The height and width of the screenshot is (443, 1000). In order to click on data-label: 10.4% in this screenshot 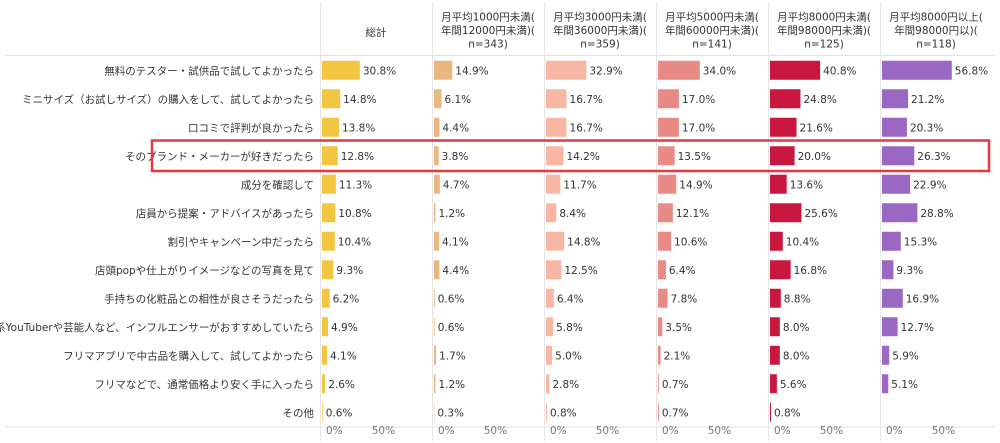, I will do `click(802, 242)`.